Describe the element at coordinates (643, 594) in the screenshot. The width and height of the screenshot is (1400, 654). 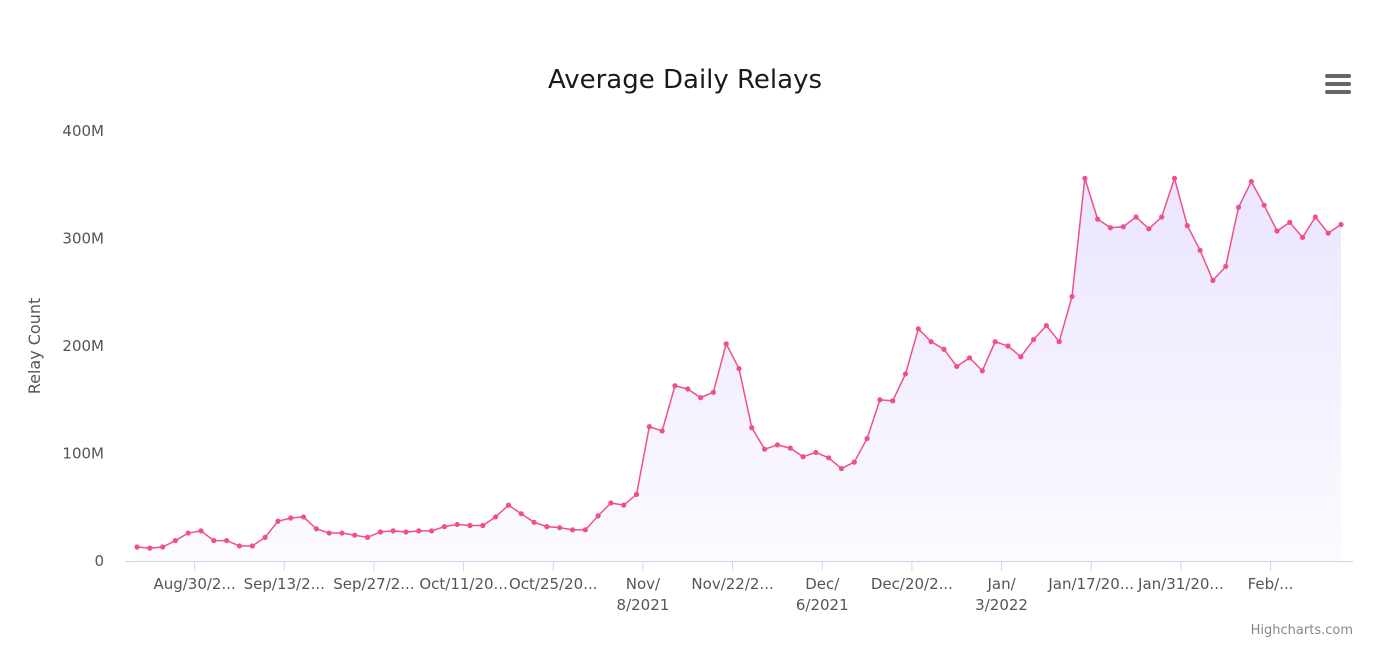
I see `x-tick-label: Nov/8/2021` at that location.